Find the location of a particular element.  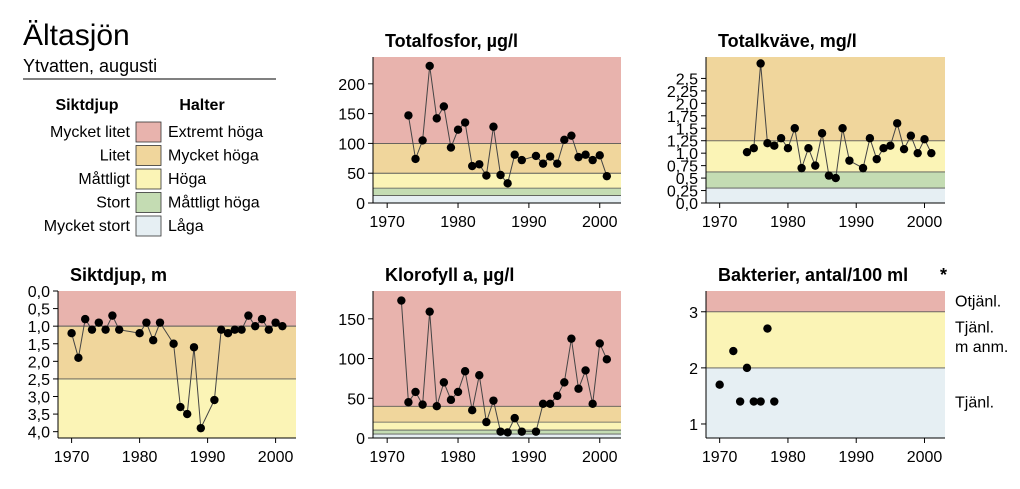

y-tick-label: 2 is located at coordinates (693, 369).